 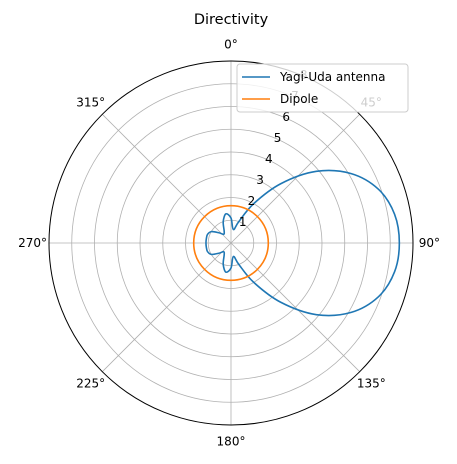 What do you see at coordinates (243, 222) in the screenshot?
I see `r-tick-label: 1` at bounding box center [243, 222].